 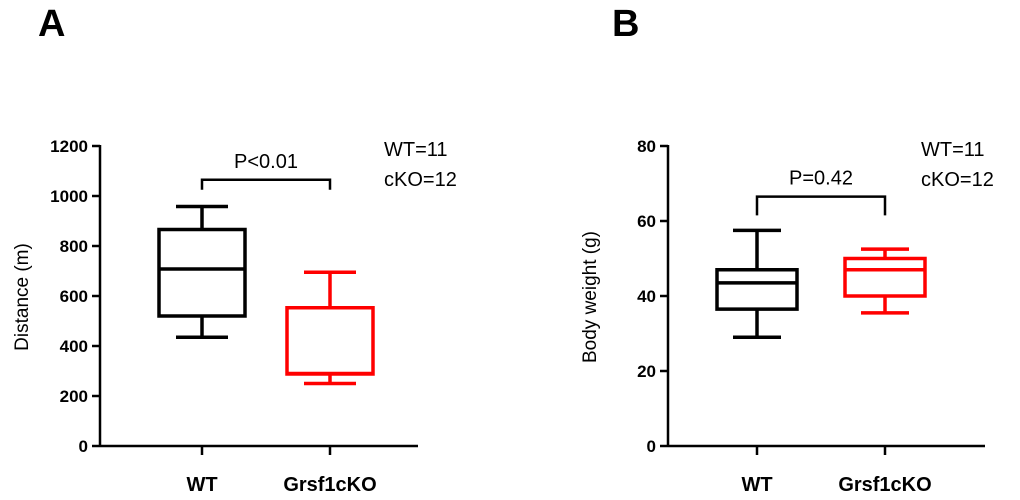 What do you see at coordinates (69, 196) in the screenshot?
I see `y-tick-label-a-1000: 1000` at bounding box center [69, 196].